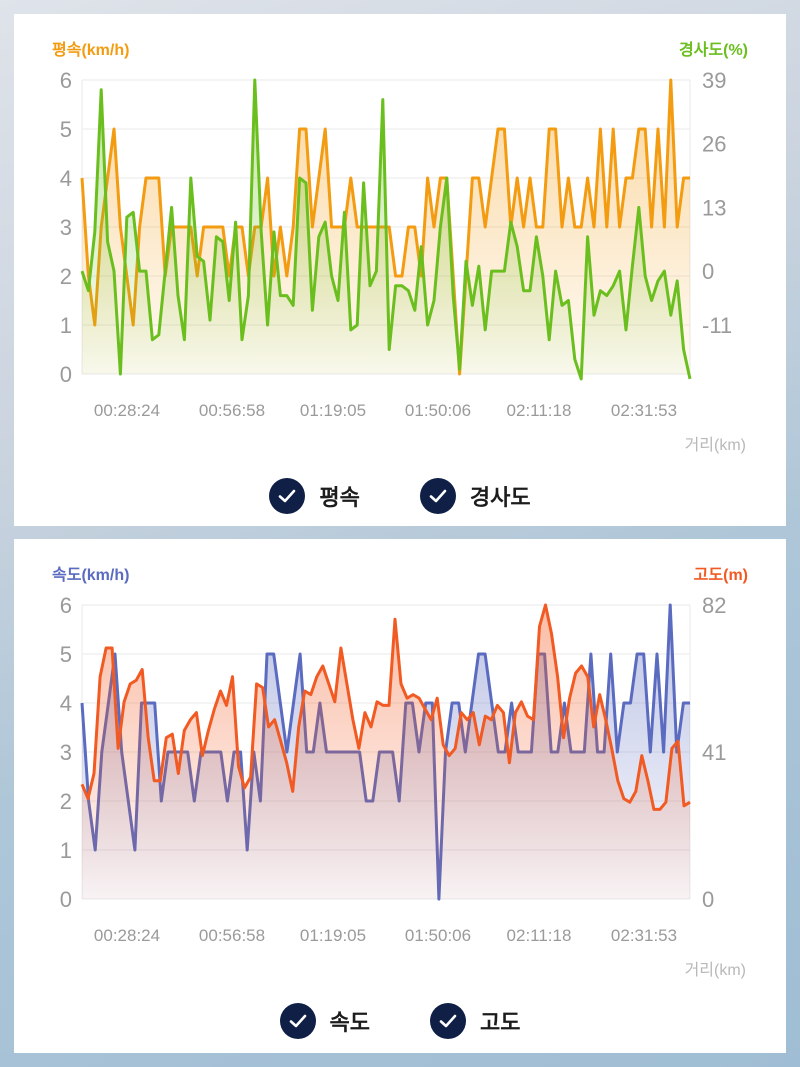  Describe the element at coordinates (385, 707) in the screenshot. I see `series-line-secondary` at that location.